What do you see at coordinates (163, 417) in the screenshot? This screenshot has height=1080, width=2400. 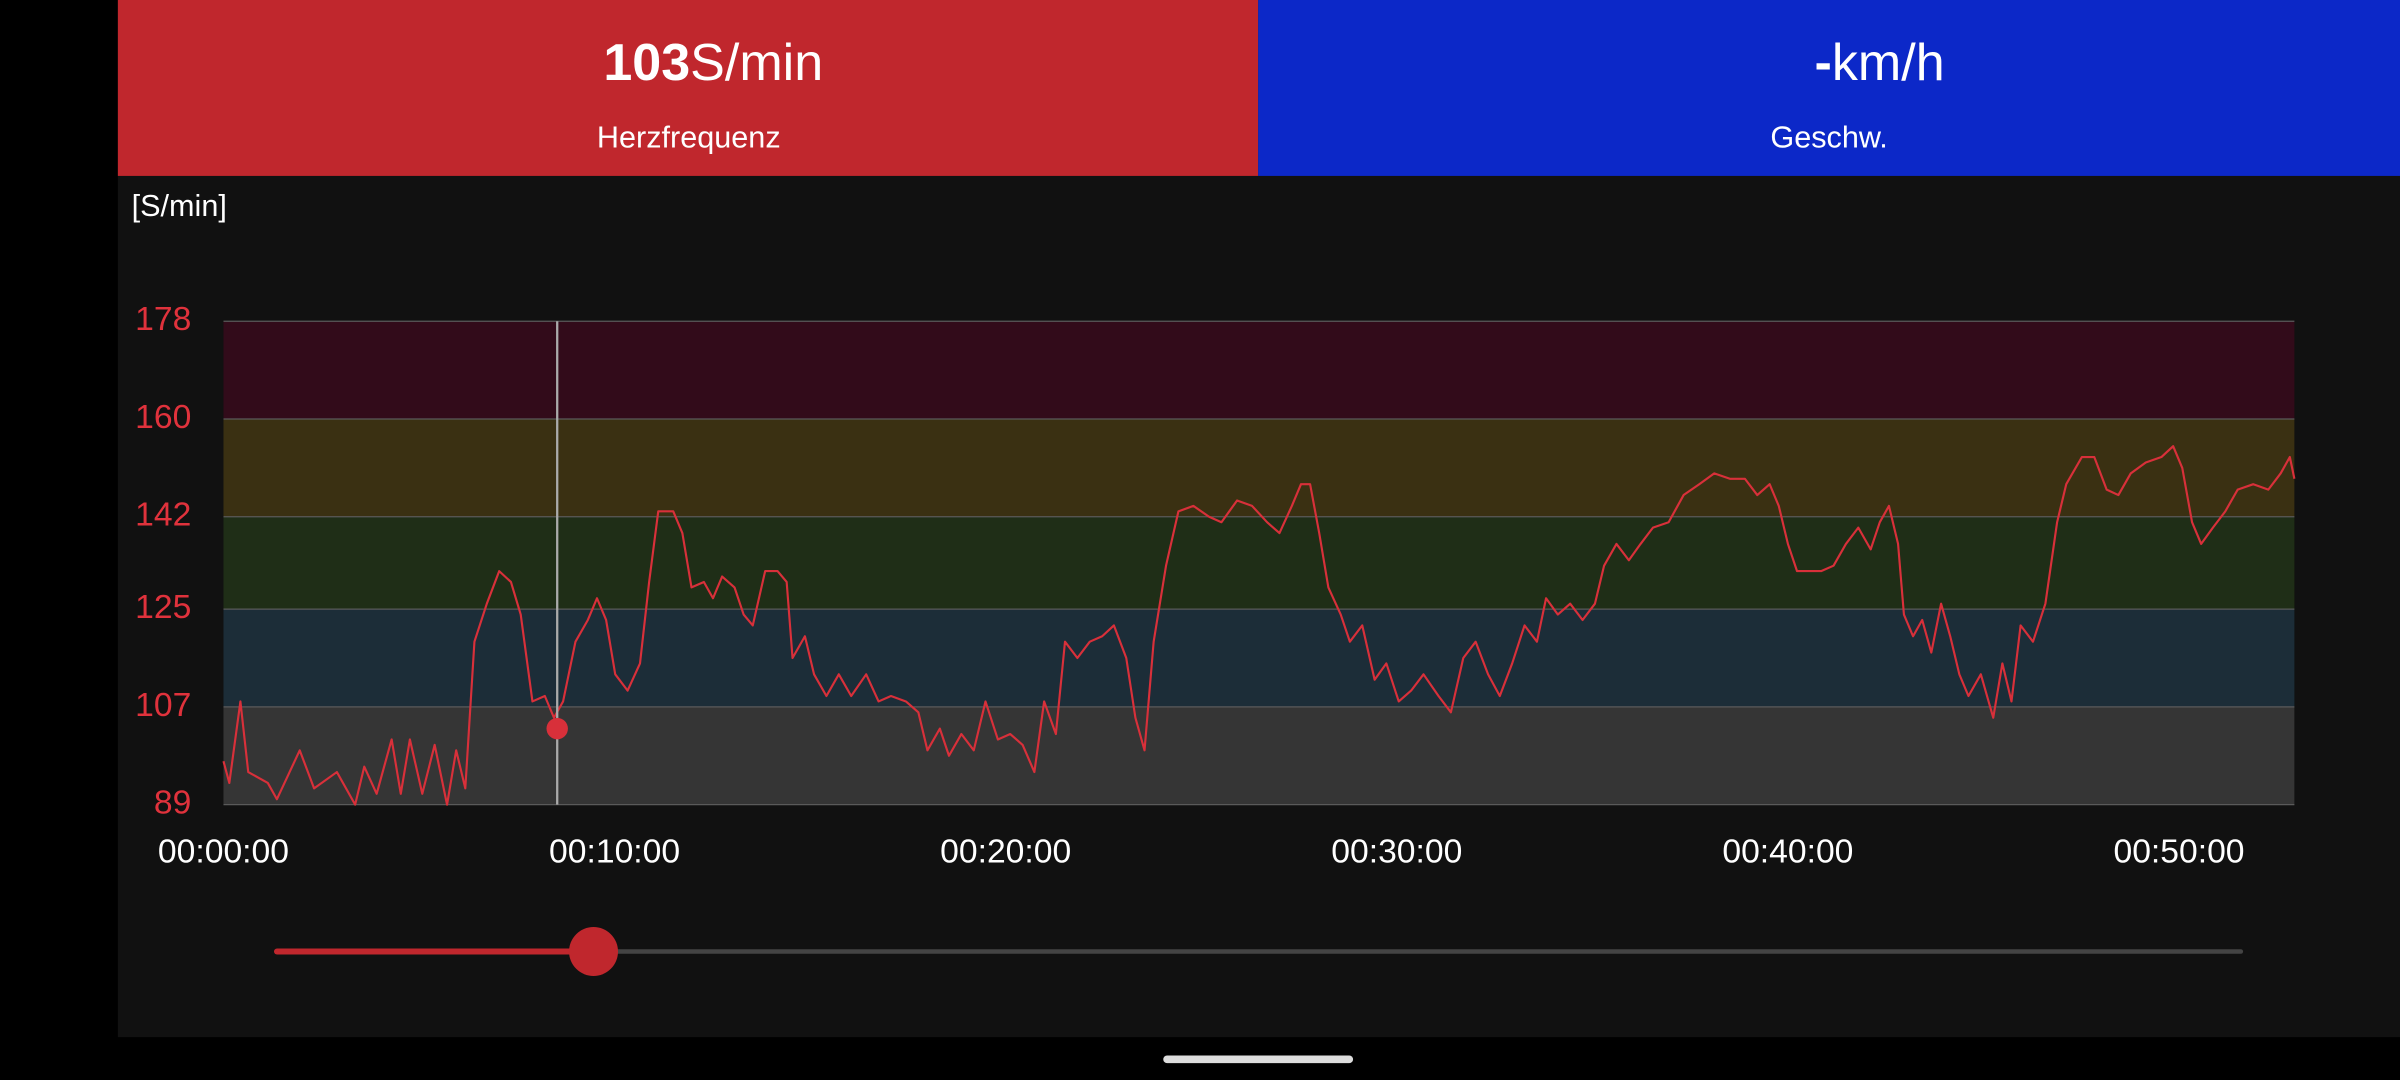 I see `y-tick-label: 160` at bounding box center [163, 417].